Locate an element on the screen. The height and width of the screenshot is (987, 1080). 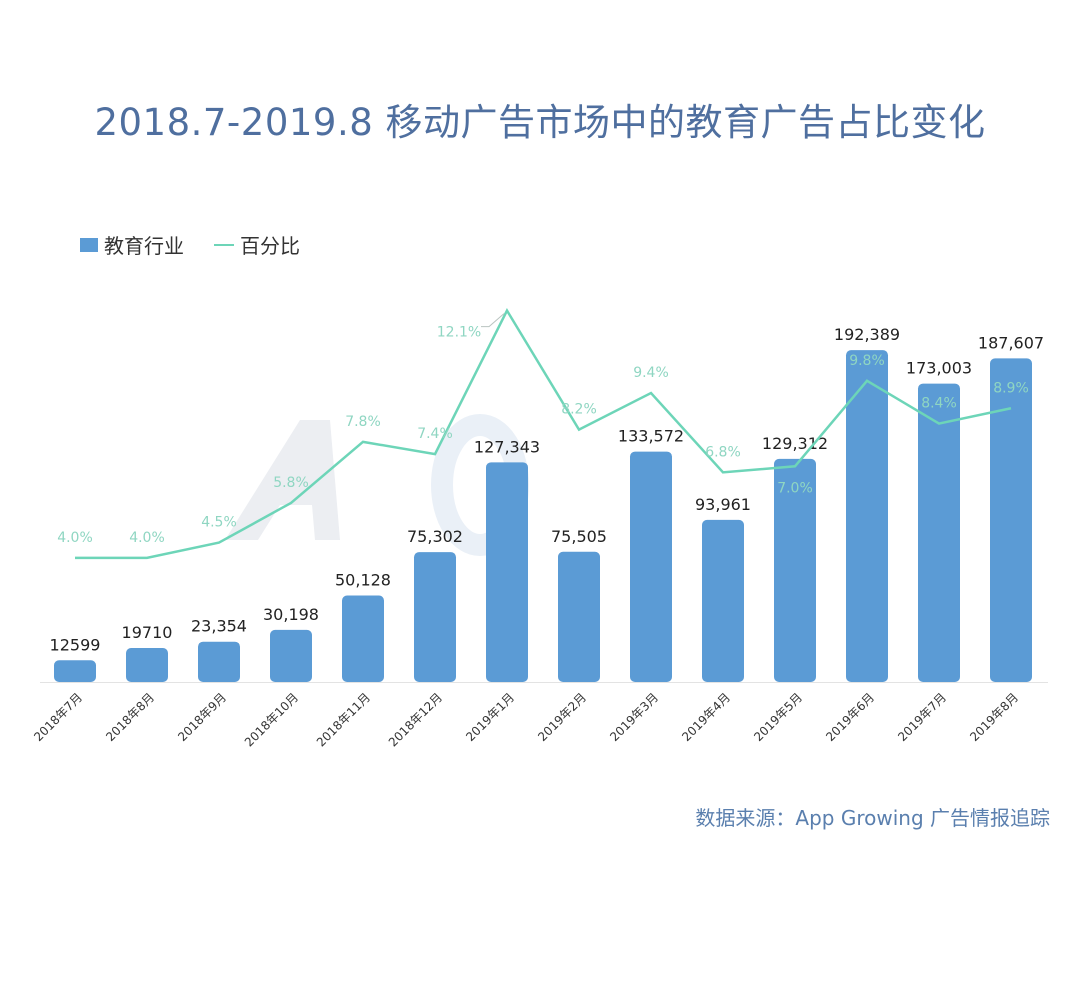
x-tick-label: 2018年8月 is located at coordinates (130, 717).